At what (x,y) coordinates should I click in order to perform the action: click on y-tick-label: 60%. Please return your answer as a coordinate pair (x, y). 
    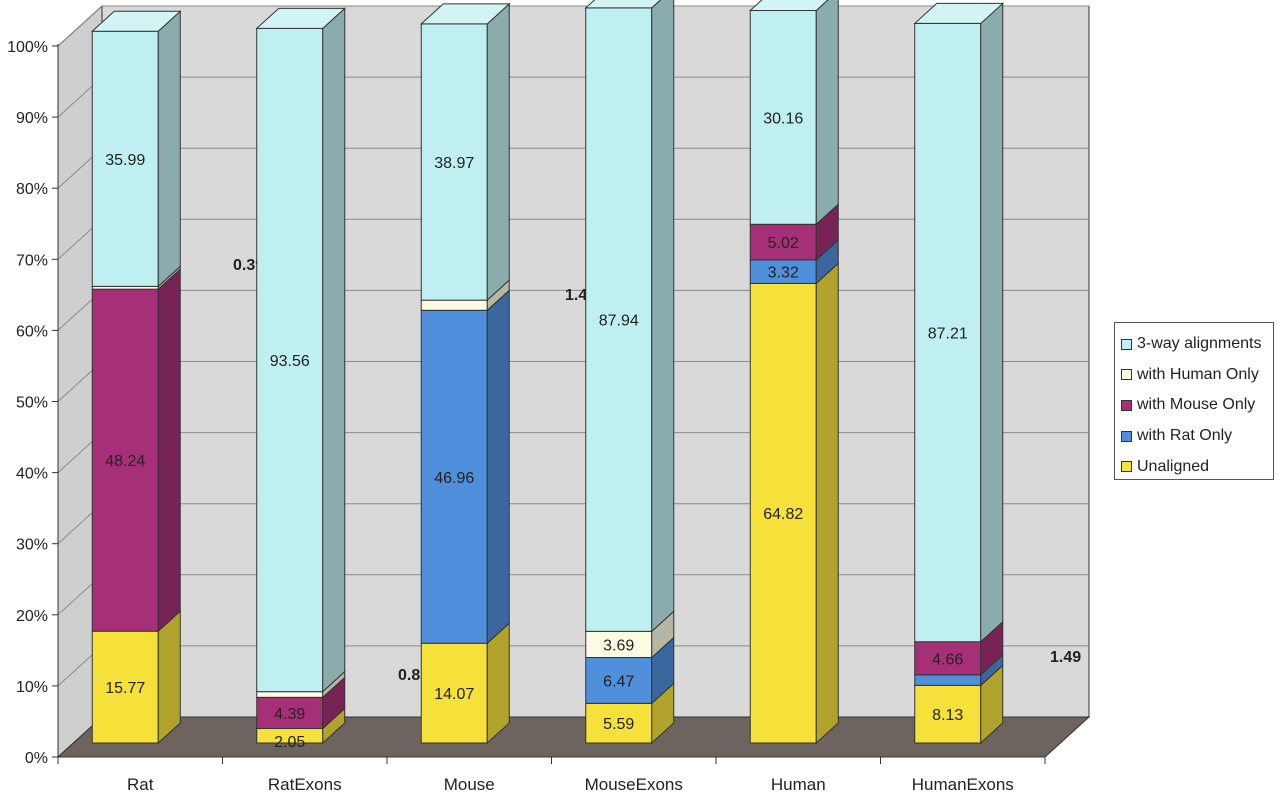
    Looking at the image, I should click on (32, 331).